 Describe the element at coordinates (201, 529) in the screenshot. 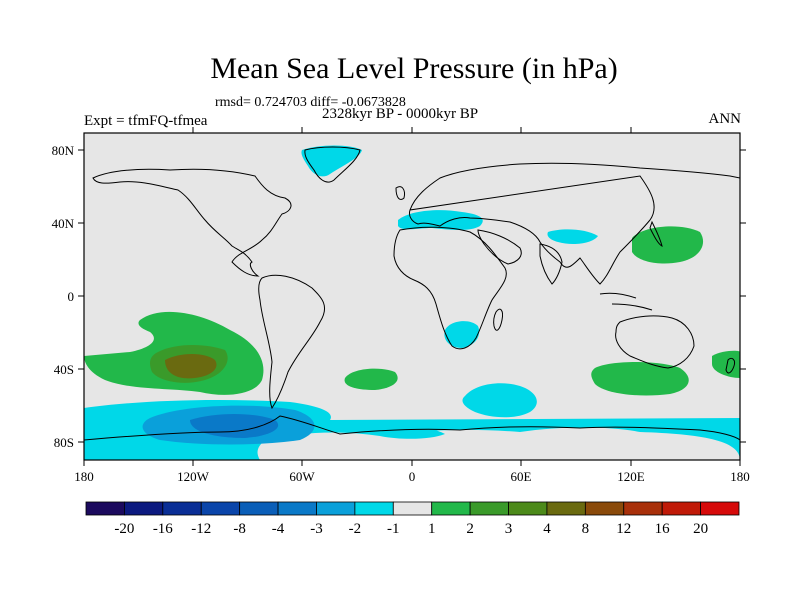

I see `colorbar-label: -12` at that location.